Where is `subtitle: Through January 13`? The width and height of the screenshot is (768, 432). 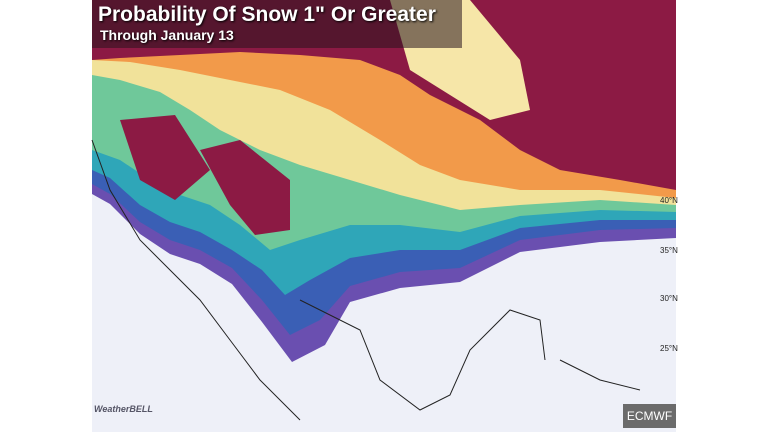 subtitle: Through January 13 is located at coordinates (167, 35).